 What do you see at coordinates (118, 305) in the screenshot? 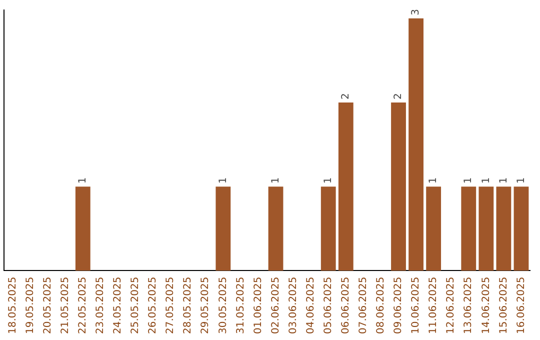
I see `x-tick-label: 24.05.2025` at bounding box center [118, 305].